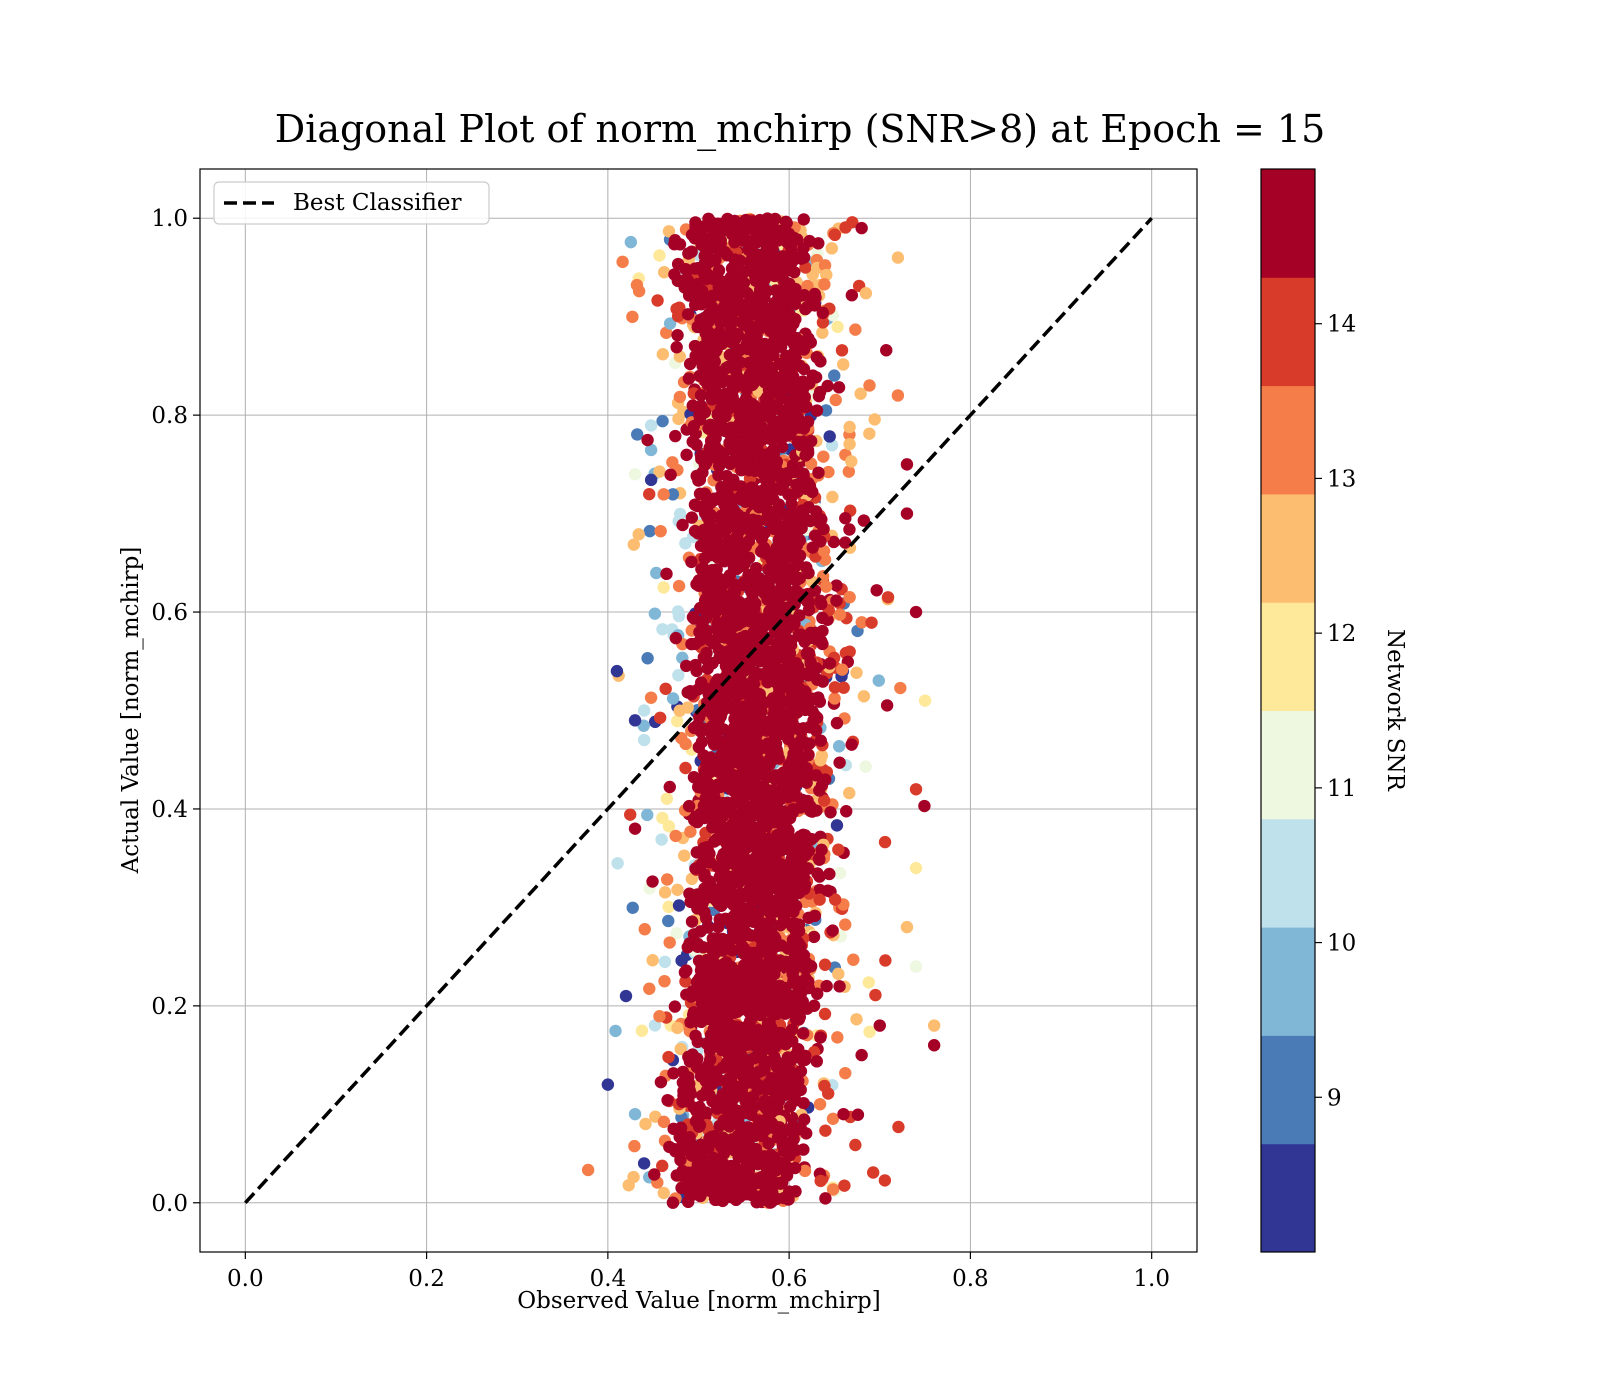 The image size is (1600, 1400). I want to click on y-axis-ticks: 0.00.20.40.60.81.0, so click(175, 711).